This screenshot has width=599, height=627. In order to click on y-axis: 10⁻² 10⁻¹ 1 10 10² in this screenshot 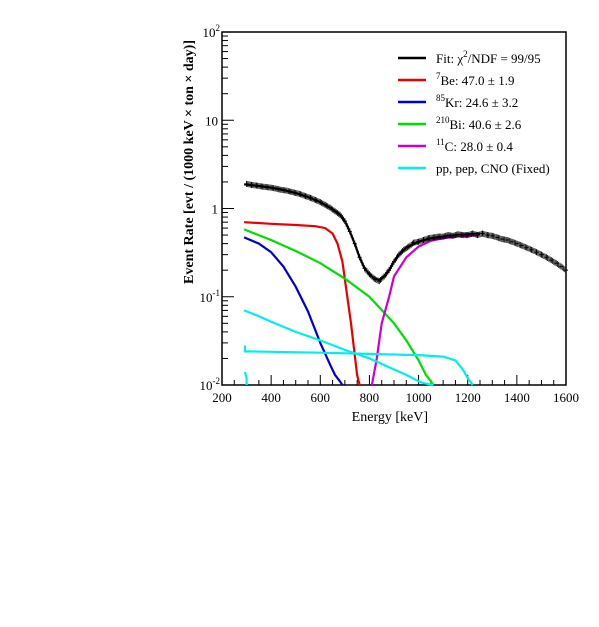, I will do `click(217, 208)`.